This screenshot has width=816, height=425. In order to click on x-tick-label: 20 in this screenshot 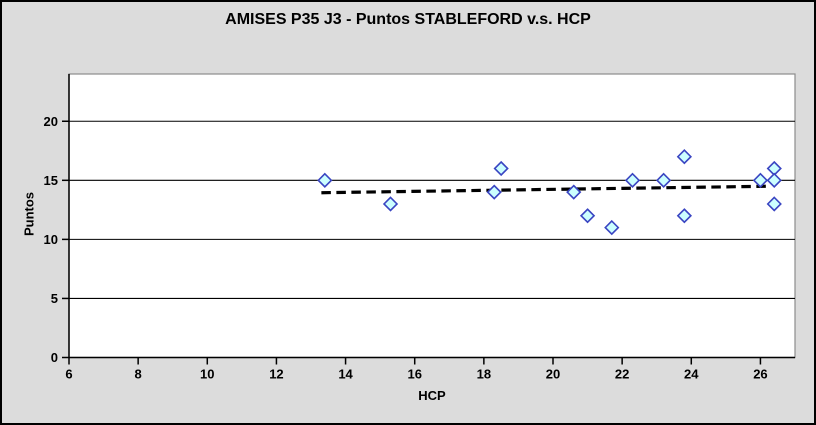, I will do `click(553, 374)`.